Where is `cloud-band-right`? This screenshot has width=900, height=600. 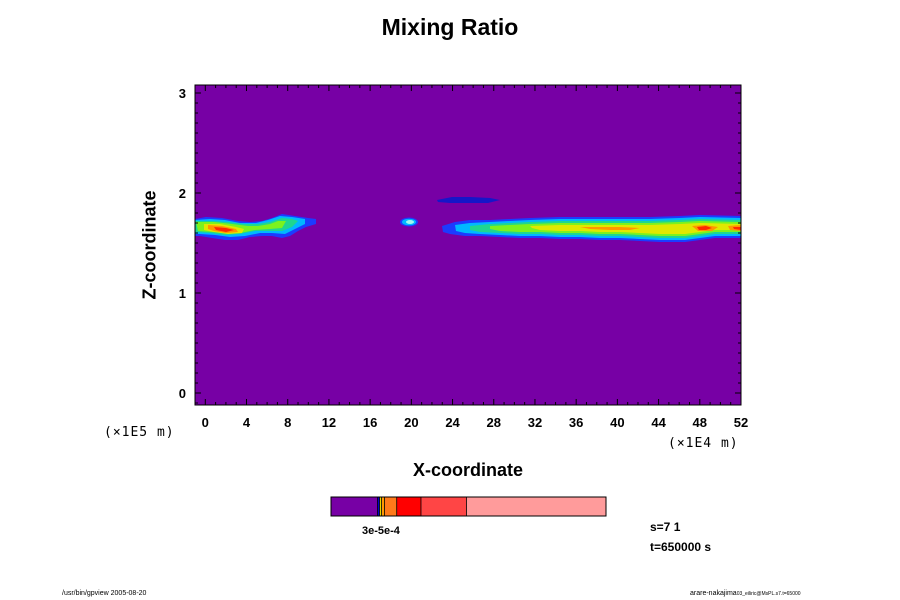
cloud-band-right is located at coordinates (591, 228).